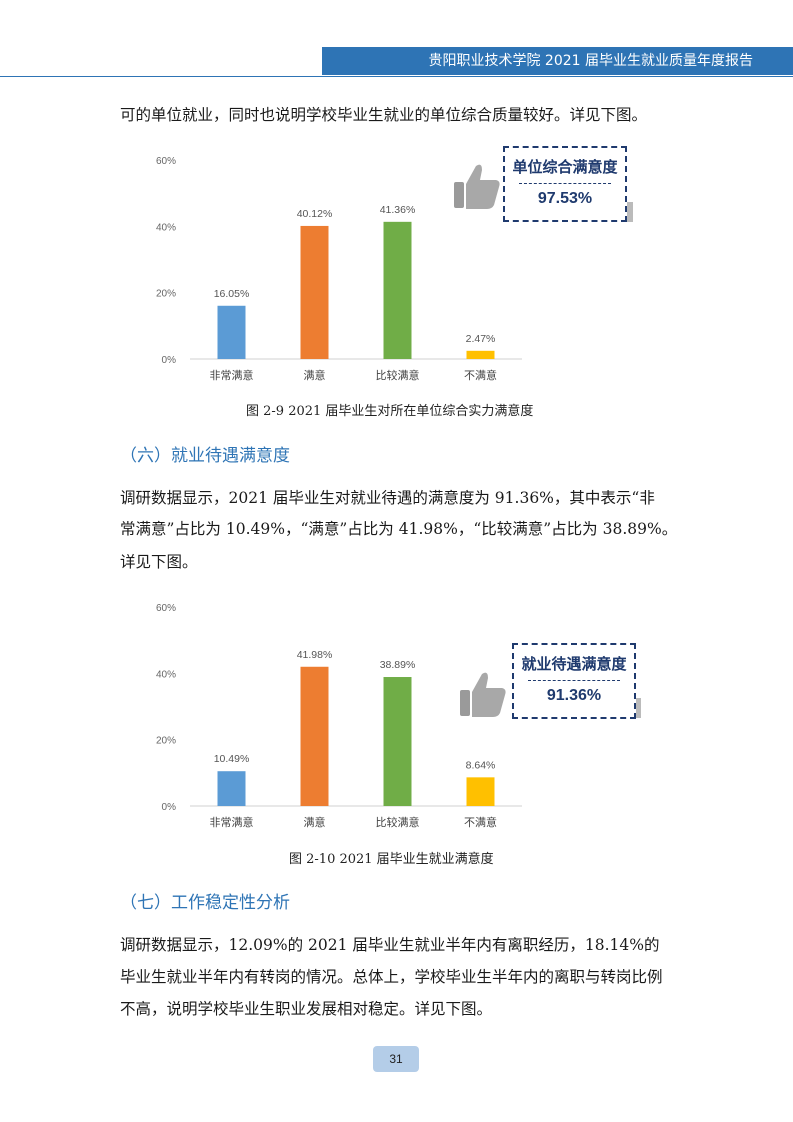 The image size is (793, 1122). I want to click on data-label: 8.64%, so click(481, 765).